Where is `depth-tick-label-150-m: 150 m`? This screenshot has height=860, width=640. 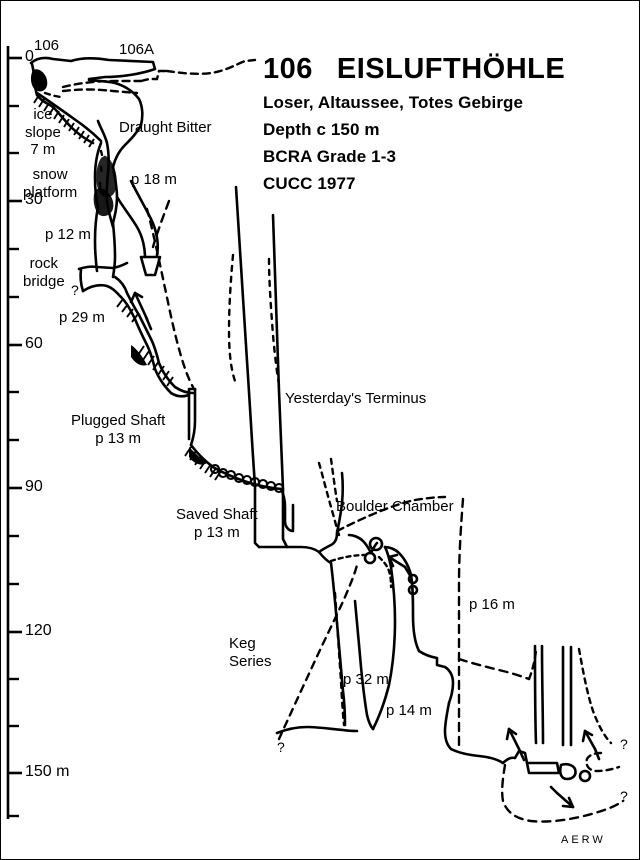 depth-tick-label-150-m: 150 m is located at coordinates (47, 771).